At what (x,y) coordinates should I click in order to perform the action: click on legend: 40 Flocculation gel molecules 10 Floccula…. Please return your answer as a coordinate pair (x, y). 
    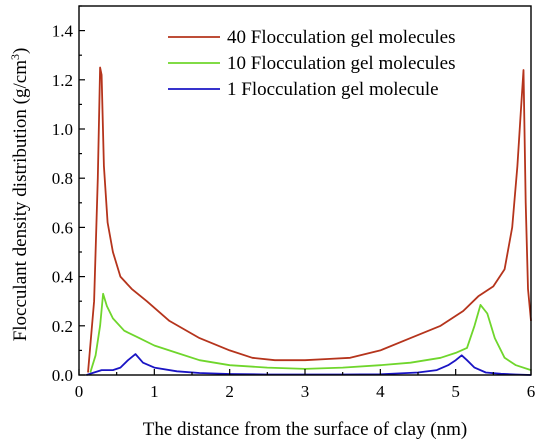
    Looking at the image, I should click on (311, 63).